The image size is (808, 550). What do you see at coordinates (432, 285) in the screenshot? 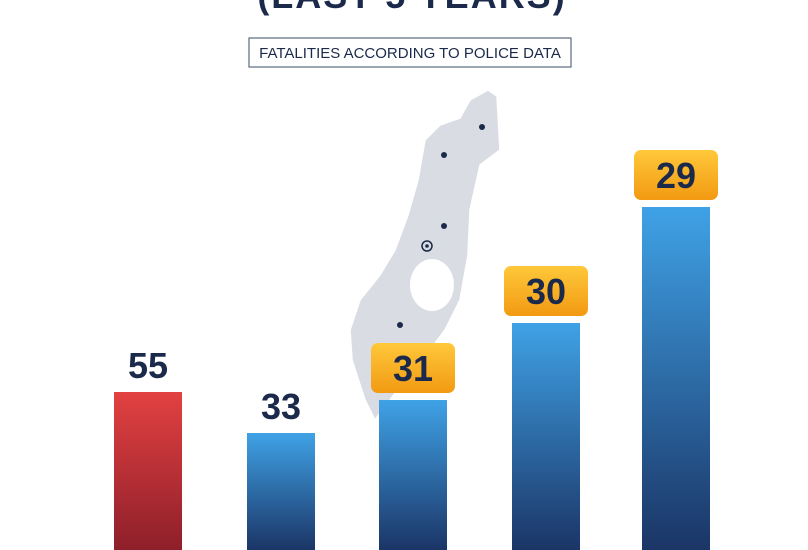
I see `map-lake` at bounding box center [432, 285].